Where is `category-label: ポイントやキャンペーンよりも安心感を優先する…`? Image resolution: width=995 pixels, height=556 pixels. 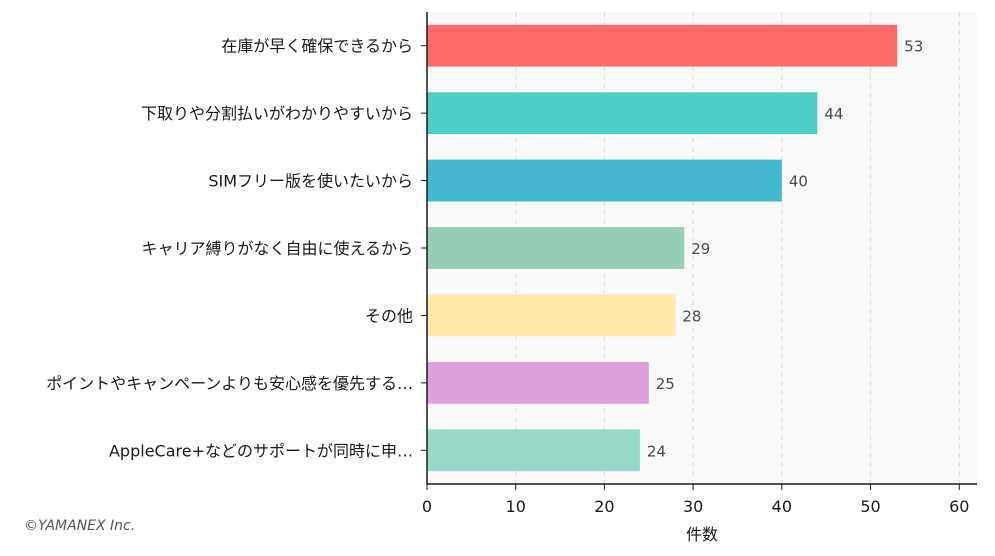 category-label: ポイントやキャンペーンよりも安心感を優先する… is located at coordinates (229, 383).